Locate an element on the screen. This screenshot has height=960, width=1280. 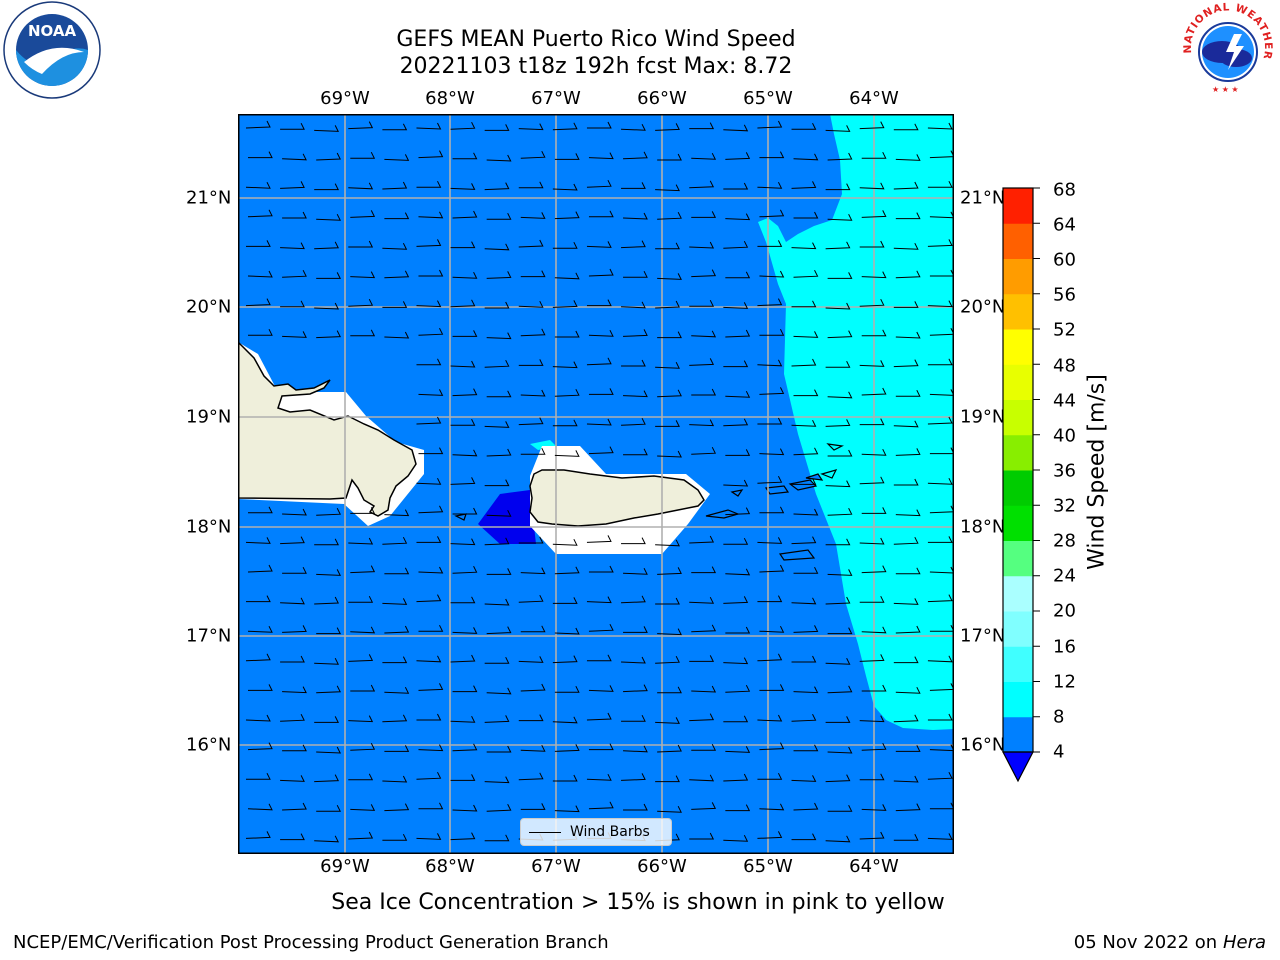
colorbar-tick-label: 60 is located at coordinates (1064, 260).